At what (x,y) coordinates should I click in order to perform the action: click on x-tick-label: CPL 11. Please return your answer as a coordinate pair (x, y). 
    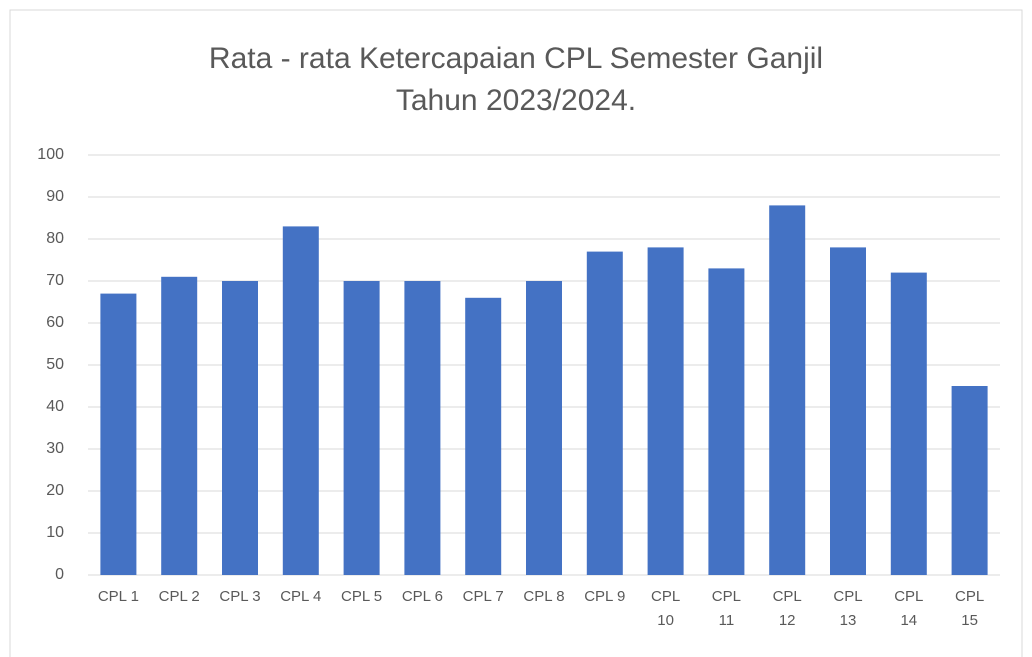
    Looking at the image, I should click on (726, 608).